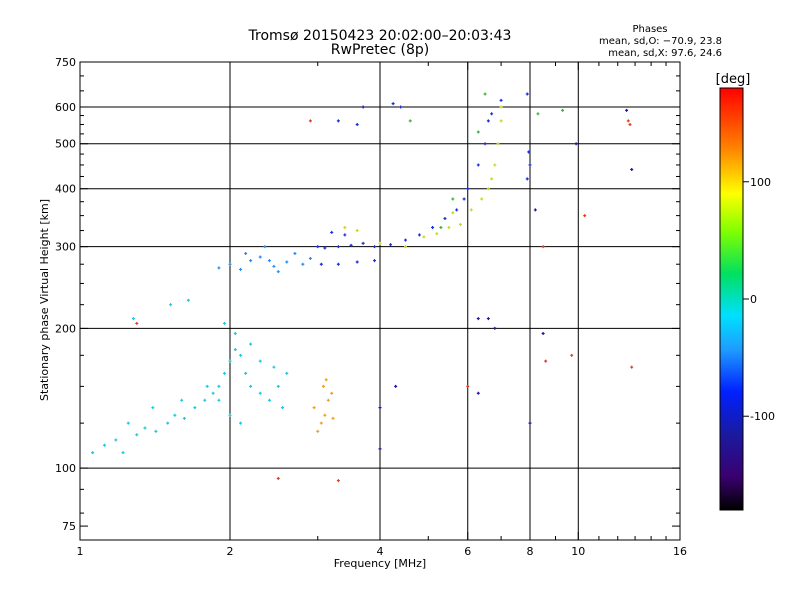  Describe the element at coordinates (759, 299) in the screenshot. I see `colorbar-ticks: 100 0 -100` at that location.